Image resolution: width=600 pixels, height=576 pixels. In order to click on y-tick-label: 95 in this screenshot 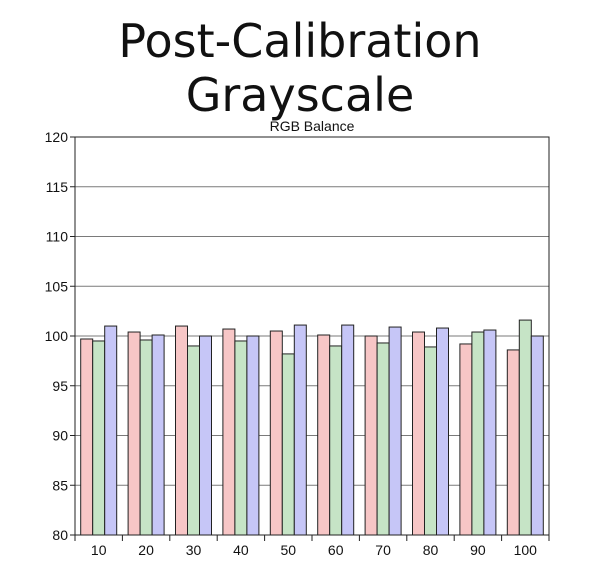, I will do `click(60, 386)`.